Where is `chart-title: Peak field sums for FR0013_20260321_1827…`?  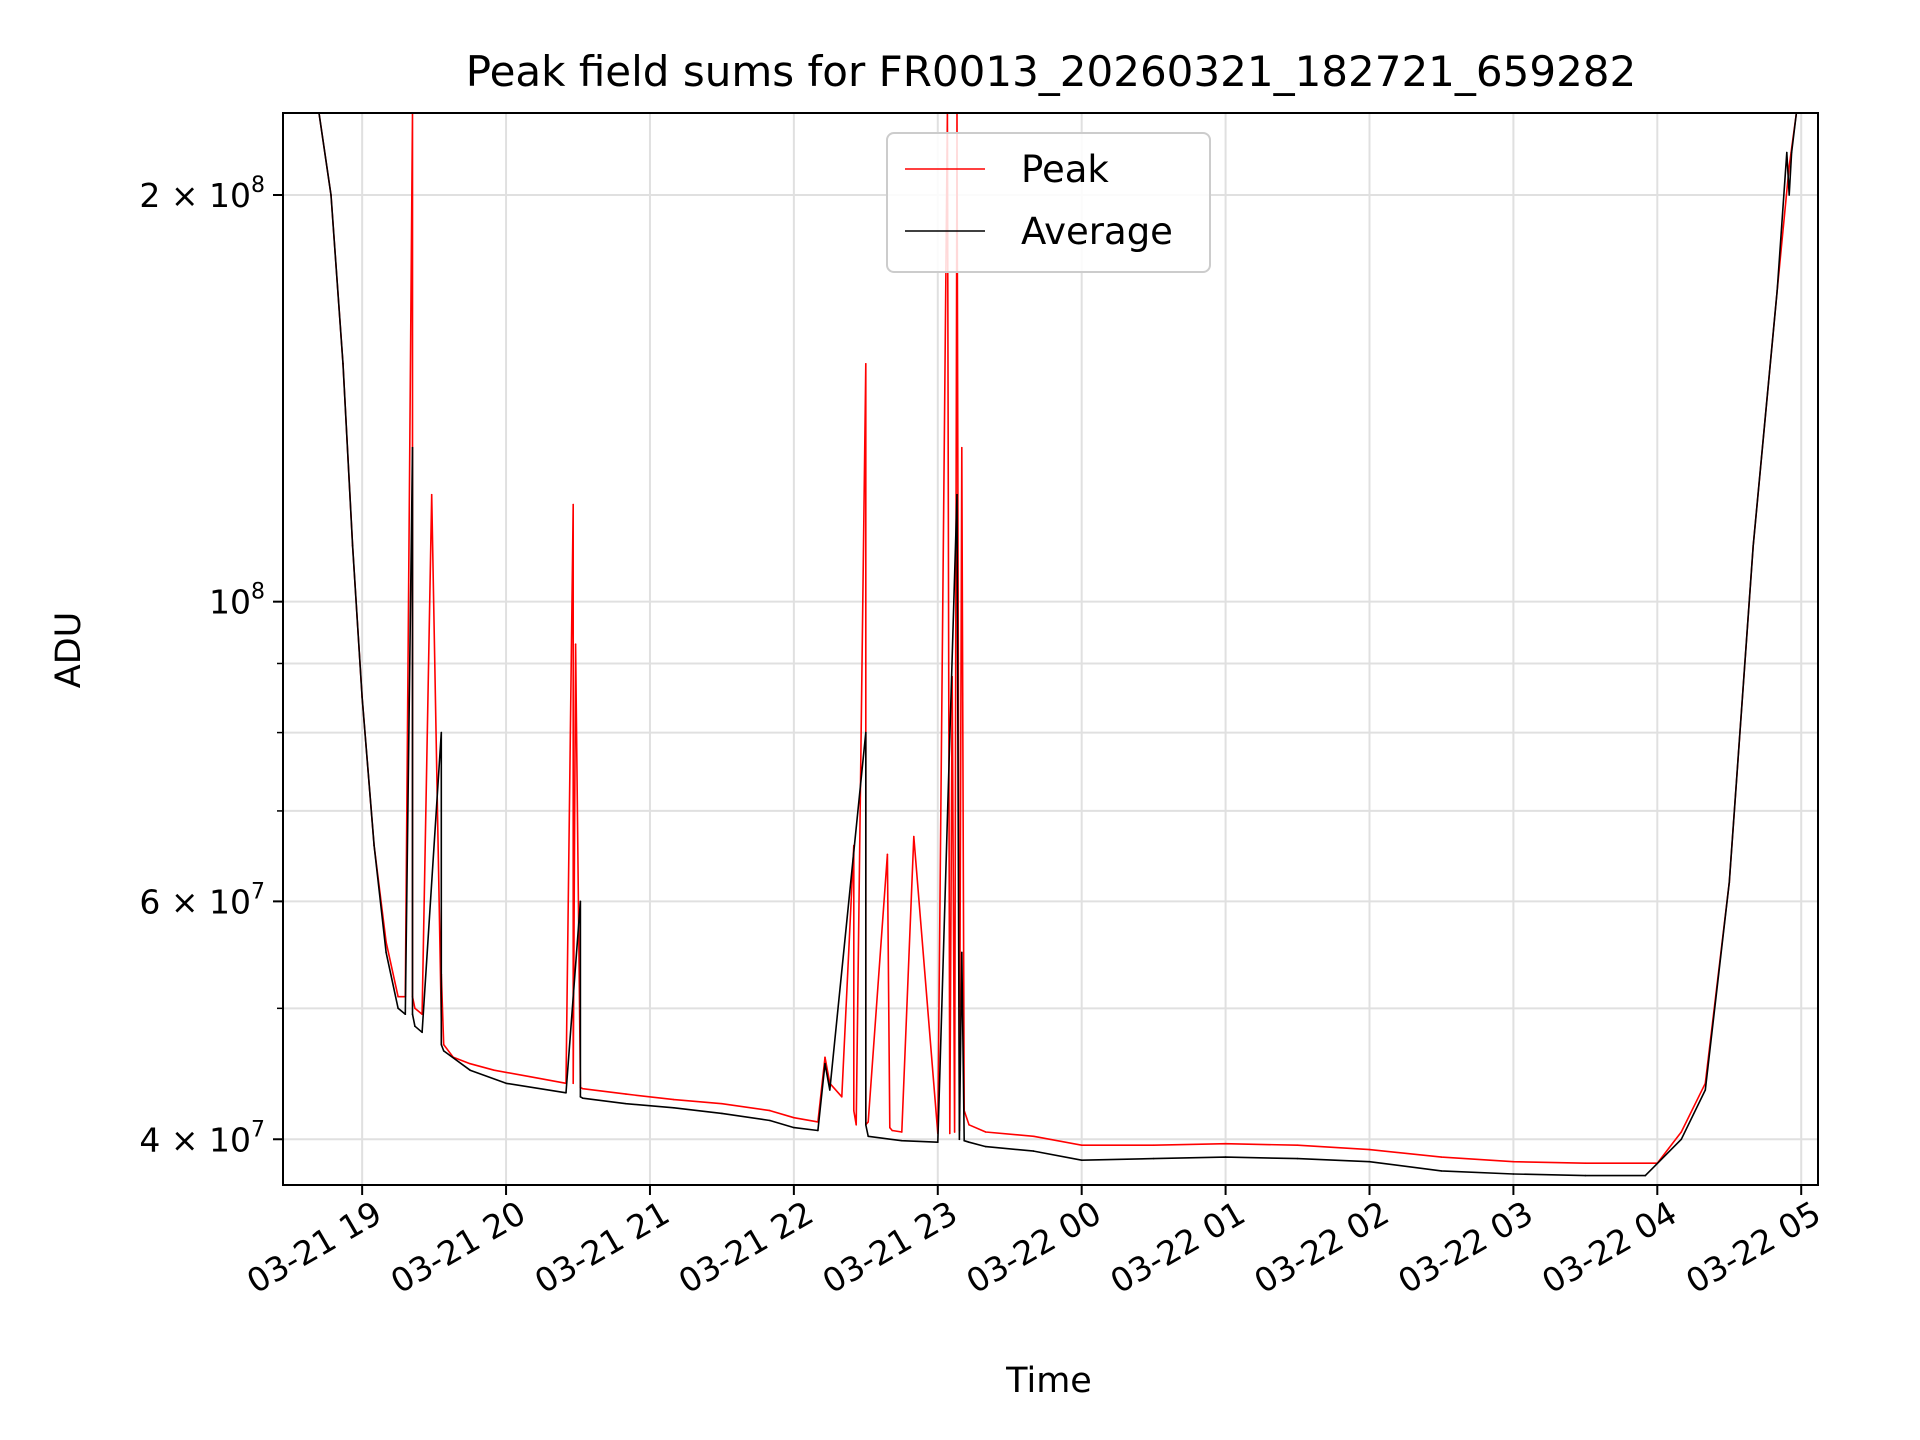
chart-title: Peak field sums for FR0013_20260321_1827… is located at coordinates (1051, 71).